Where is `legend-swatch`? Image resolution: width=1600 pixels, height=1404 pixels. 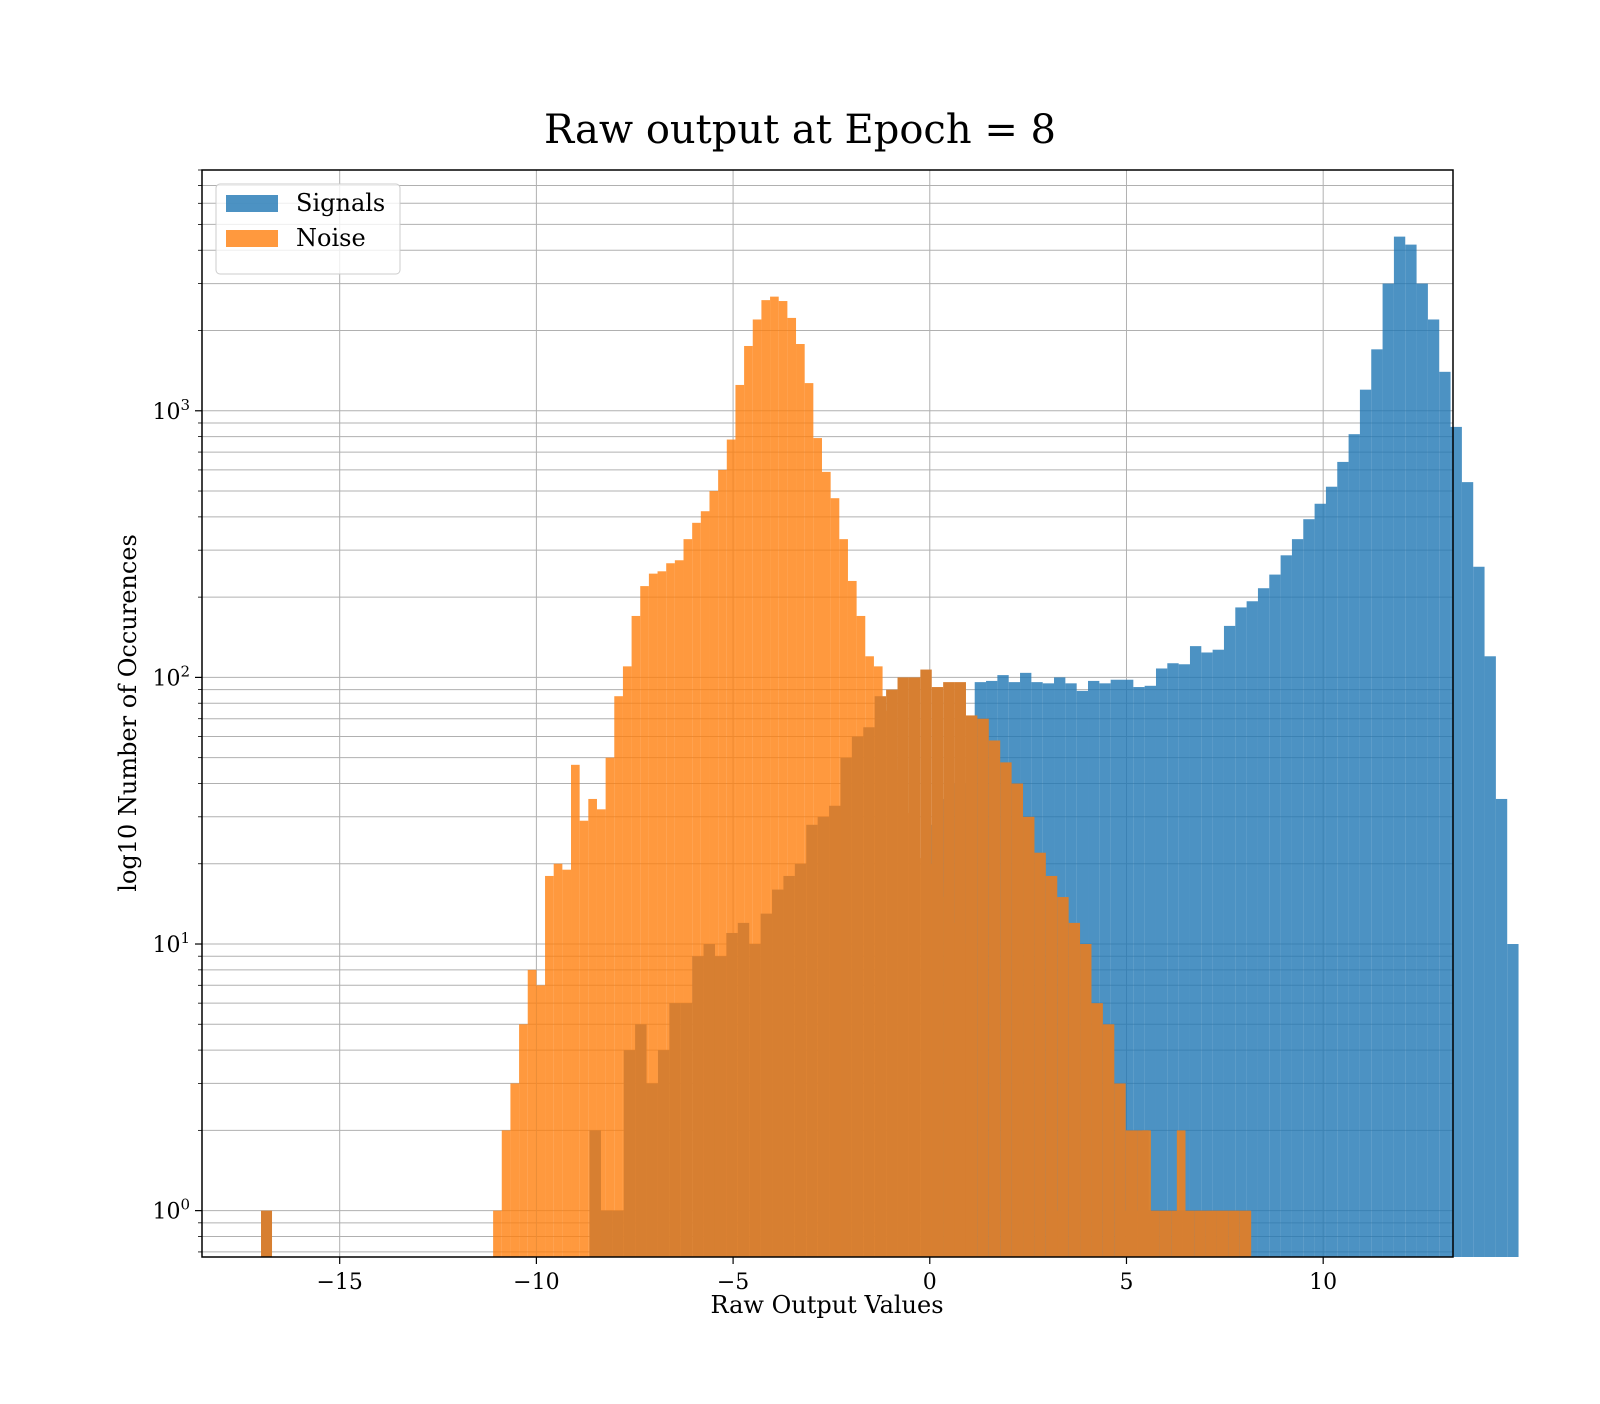
legend-swatch is located at coordinates (252, 203).